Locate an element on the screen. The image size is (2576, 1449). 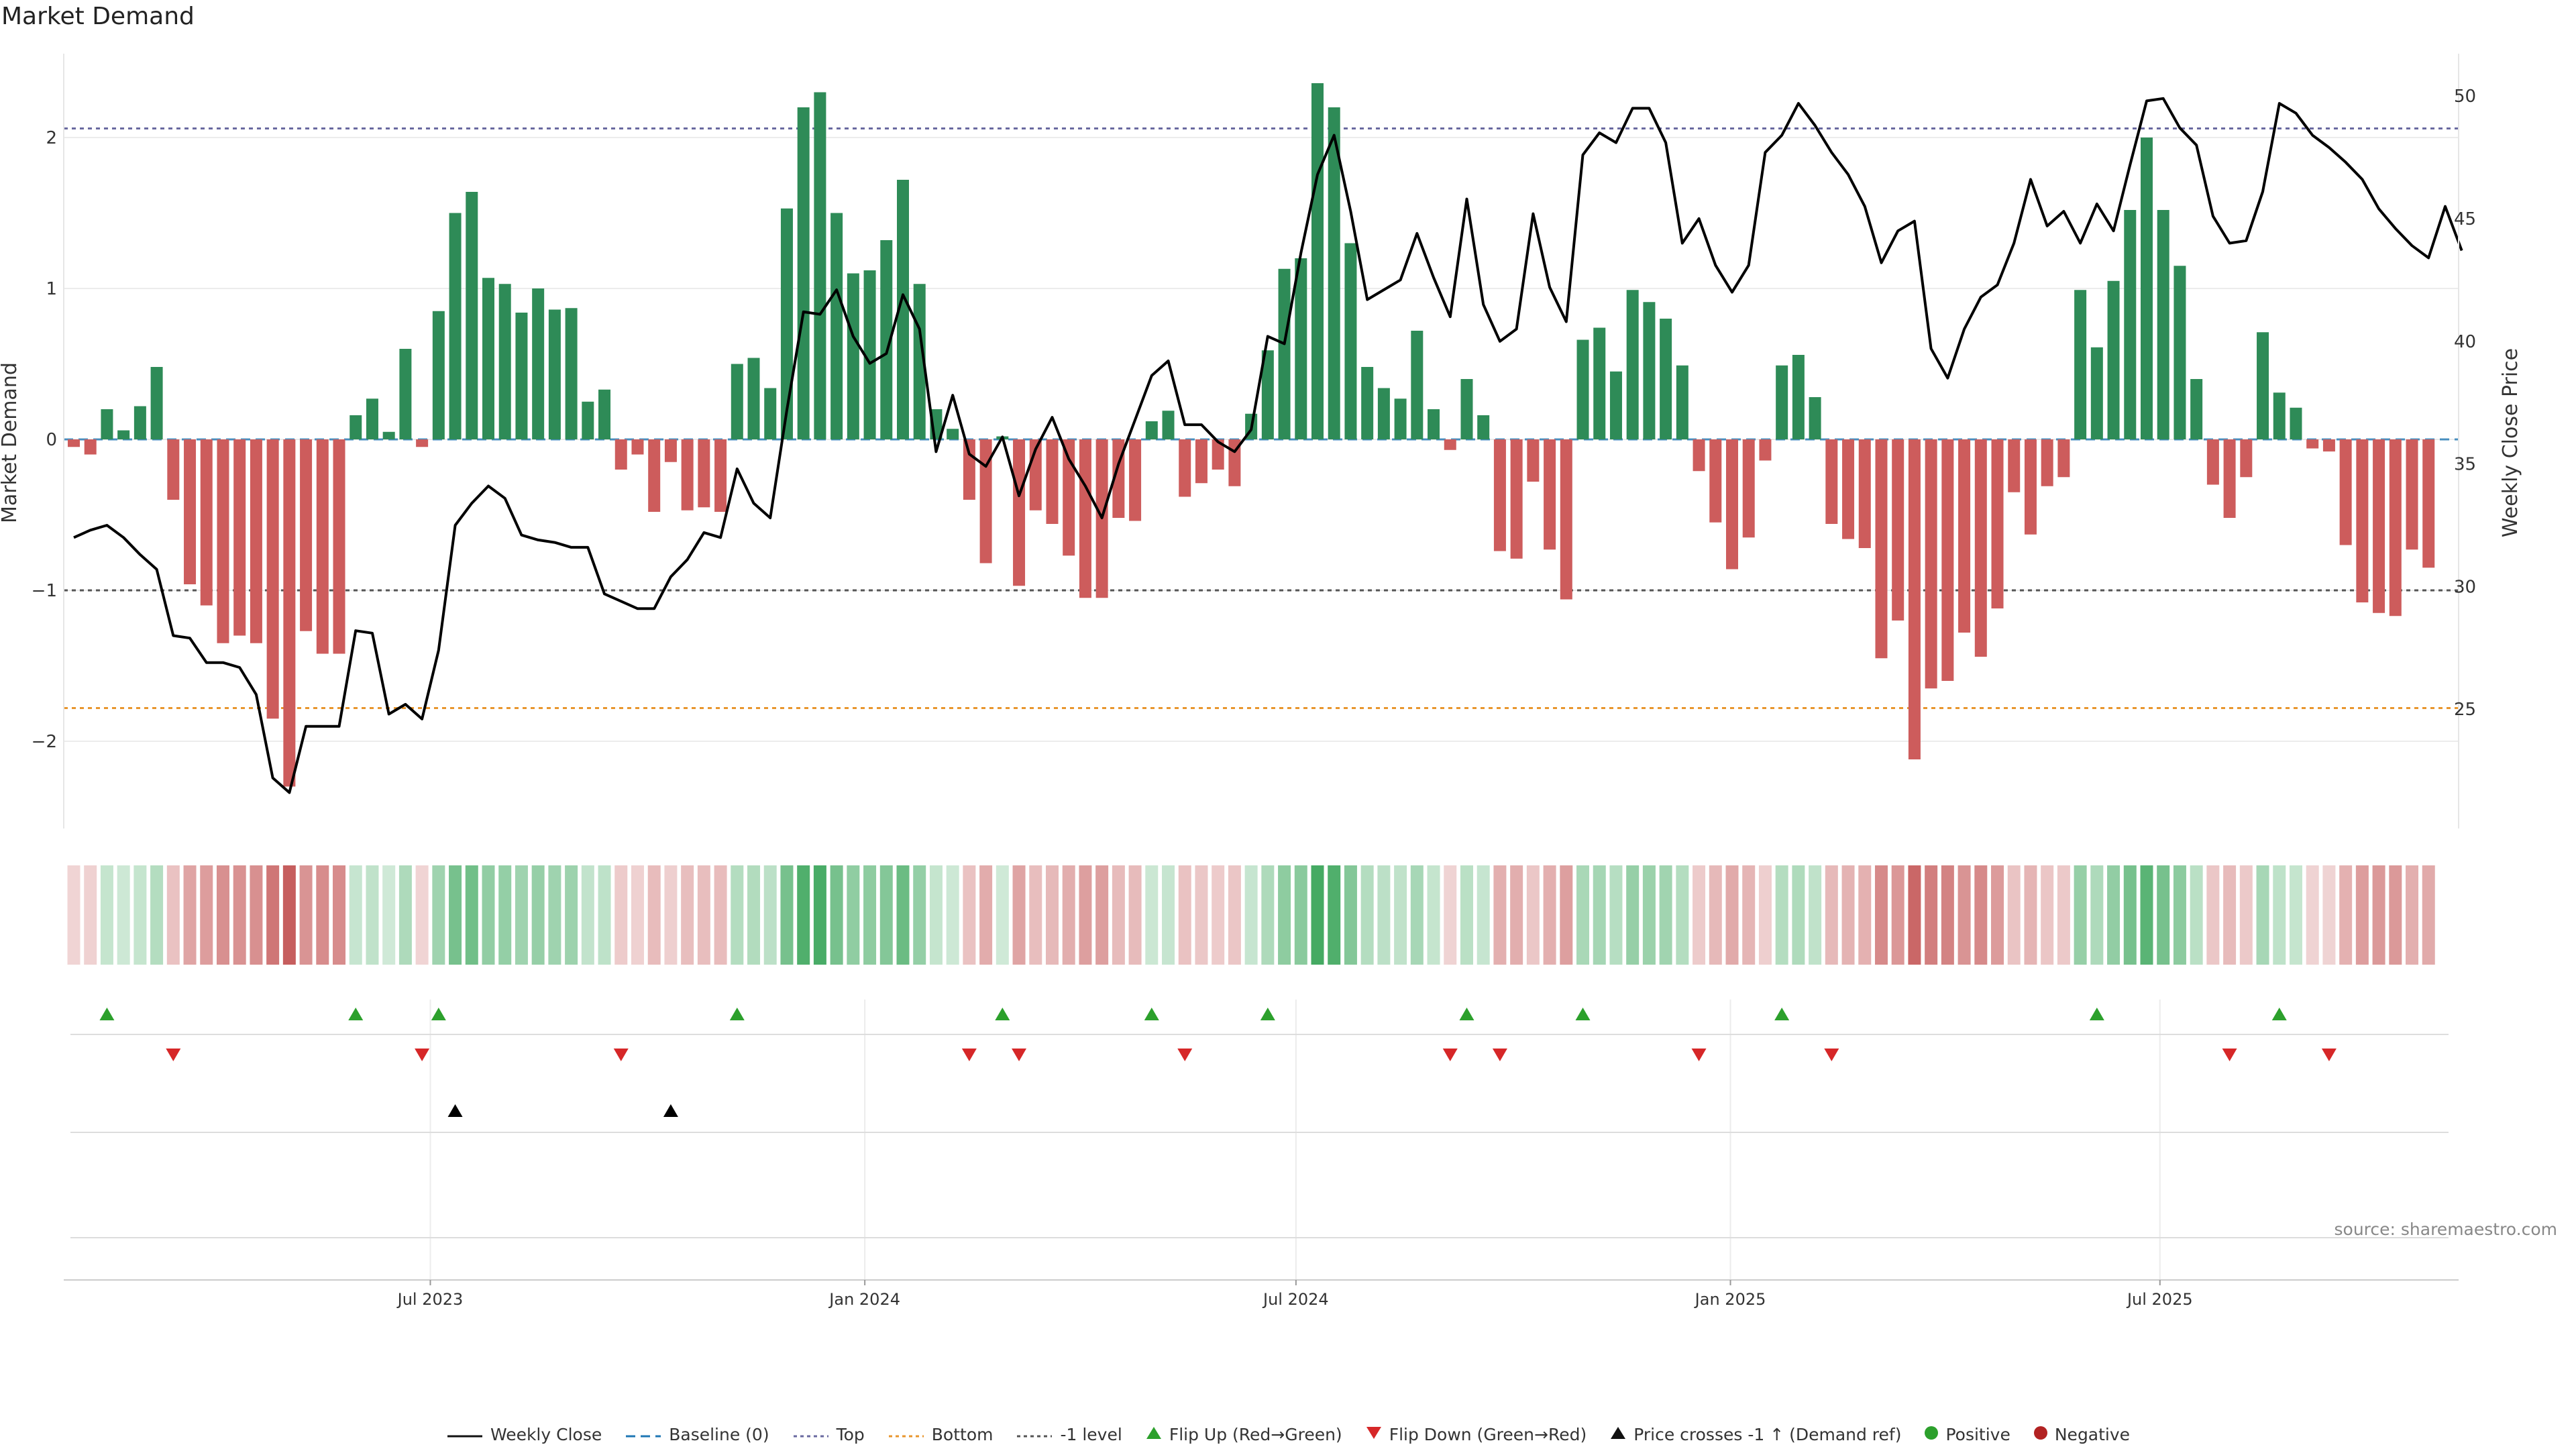
legend-item: Positive is located at coordinates (1967, 1434).